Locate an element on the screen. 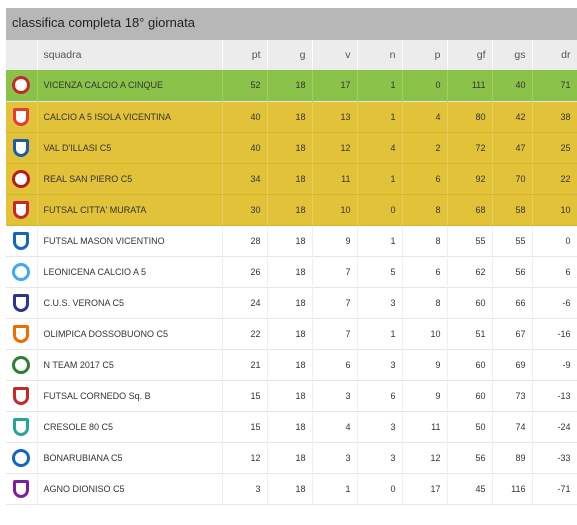 This screenshot has height=525, width=577. team-name: FUTSAL MASON VICENTINO is located at coordinates (130, 240).